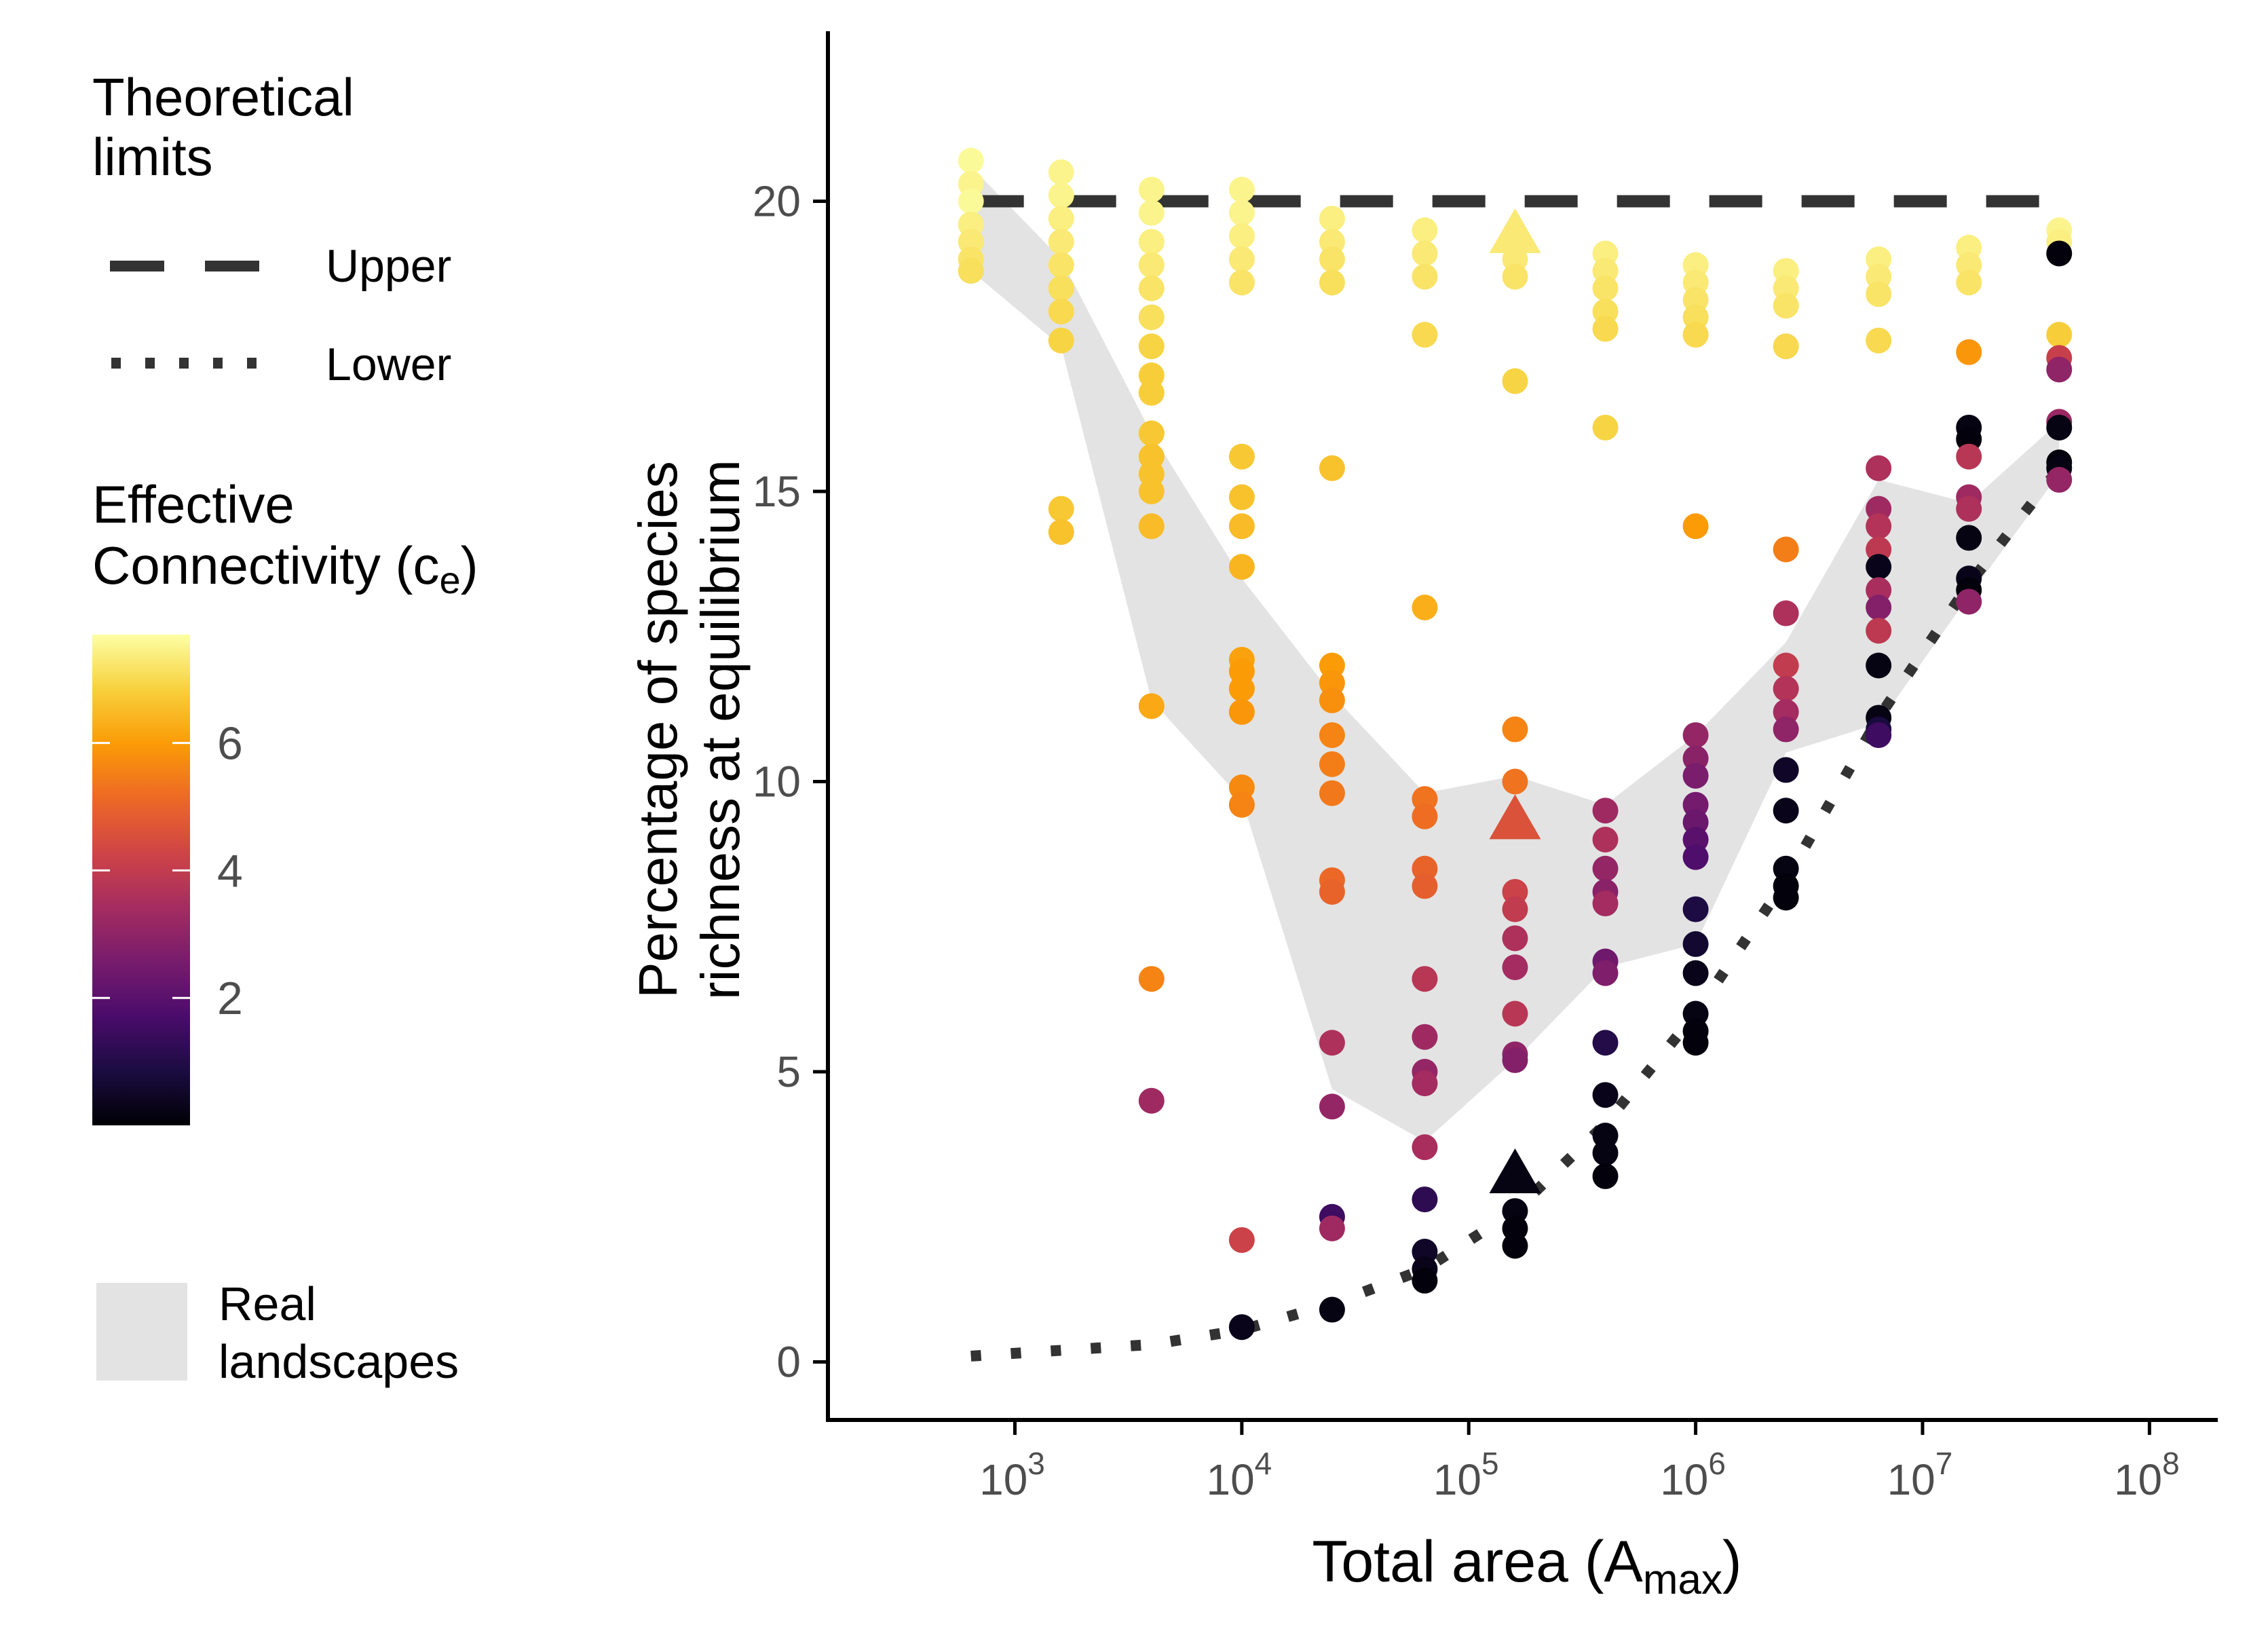 This screenshot has width=2268, height=1629. What do you see at coordinates (223, 97) in the screenshot?
I see `legend-limits-title-line1: Theoretical` at bounding box center [223, 97].